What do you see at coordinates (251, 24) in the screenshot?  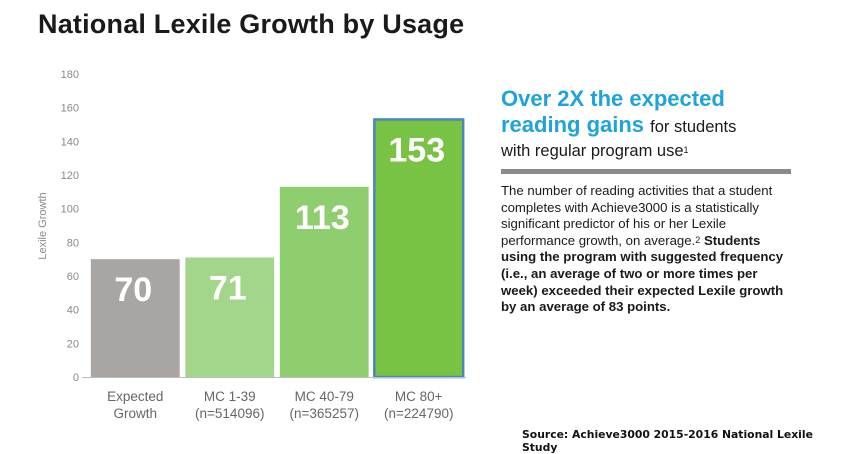 I see `page-title: National Lexile Growth by Usage` at bounding box center [251, 24].